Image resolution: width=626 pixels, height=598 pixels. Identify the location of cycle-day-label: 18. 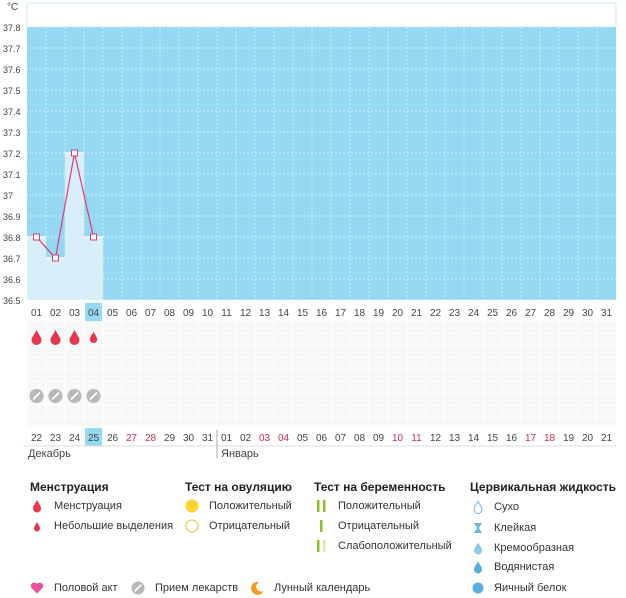
(360, 313).